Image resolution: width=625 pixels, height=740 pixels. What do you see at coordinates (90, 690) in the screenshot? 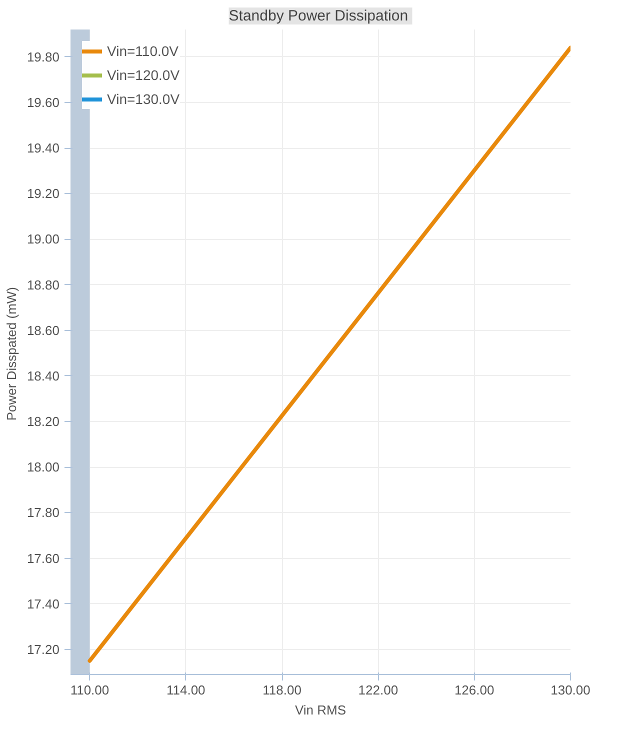
I see `x-tick-label: 110.00` at bounding box center [90, 690].